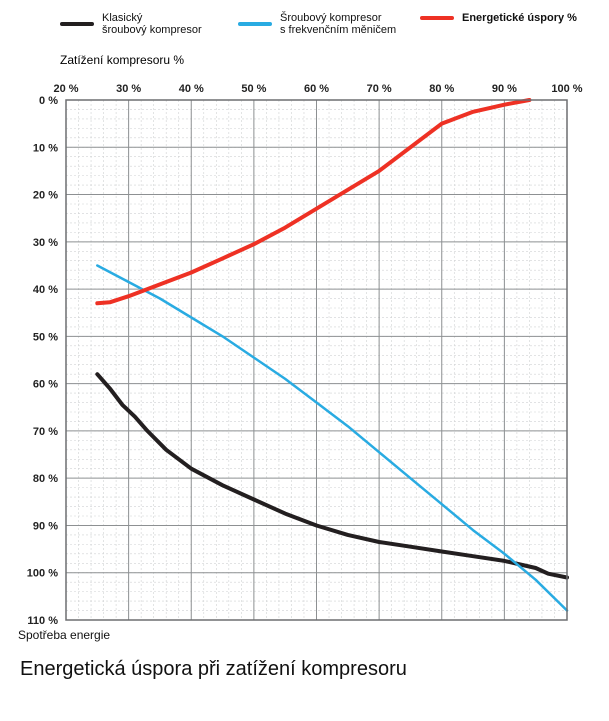  What do you see at coordinates (45, 526) in the screenshot?
I see `y-tick-label: 90 %` at bounding box center [45, 526].